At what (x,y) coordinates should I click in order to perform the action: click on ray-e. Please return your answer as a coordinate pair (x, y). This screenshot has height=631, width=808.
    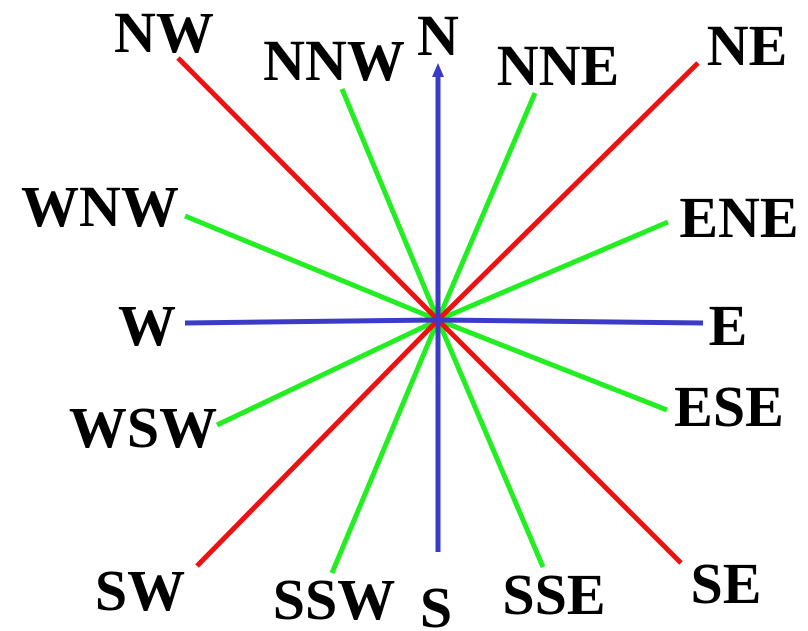
    Looking at the image, I should click on (570, 321).